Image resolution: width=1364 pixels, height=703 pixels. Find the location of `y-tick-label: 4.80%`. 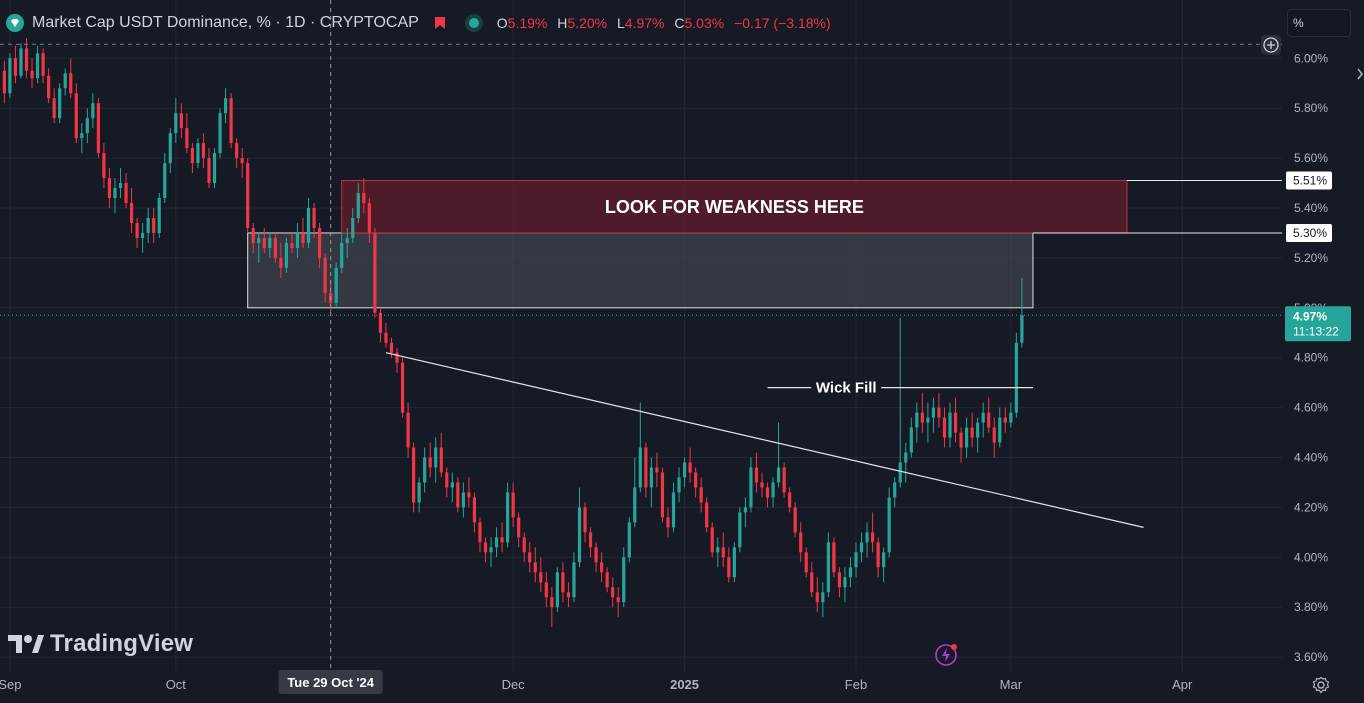

y-tick-label: 4.80% is located at coordinates (1311, 358).